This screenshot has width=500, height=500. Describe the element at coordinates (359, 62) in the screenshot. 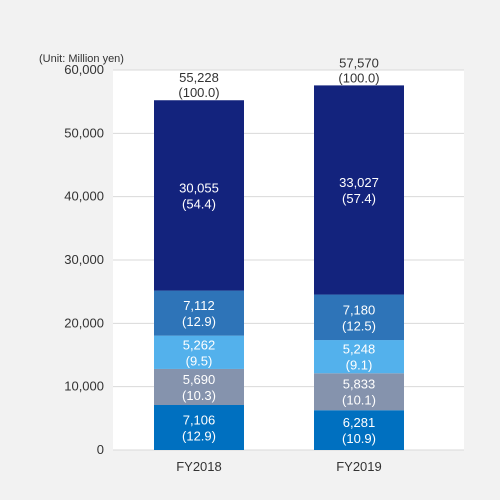

I see `total-value-label: 57,570` at that location.